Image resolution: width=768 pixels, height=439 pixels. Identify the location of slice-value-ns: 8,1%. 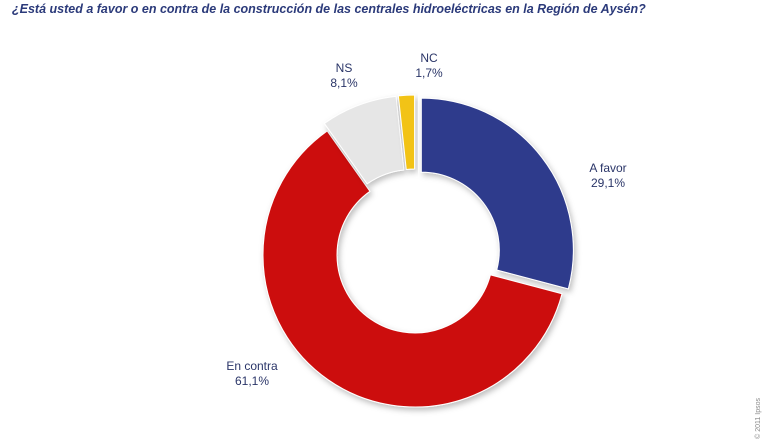
(344, 83).